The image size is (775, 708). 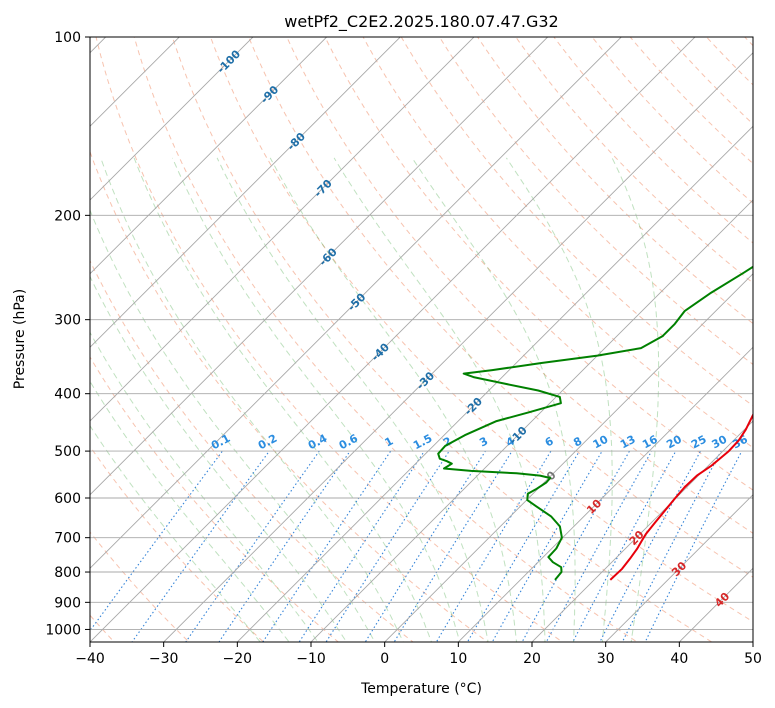 I want to click on mixing-ratio-label: 16, so click(x=650, y=442).